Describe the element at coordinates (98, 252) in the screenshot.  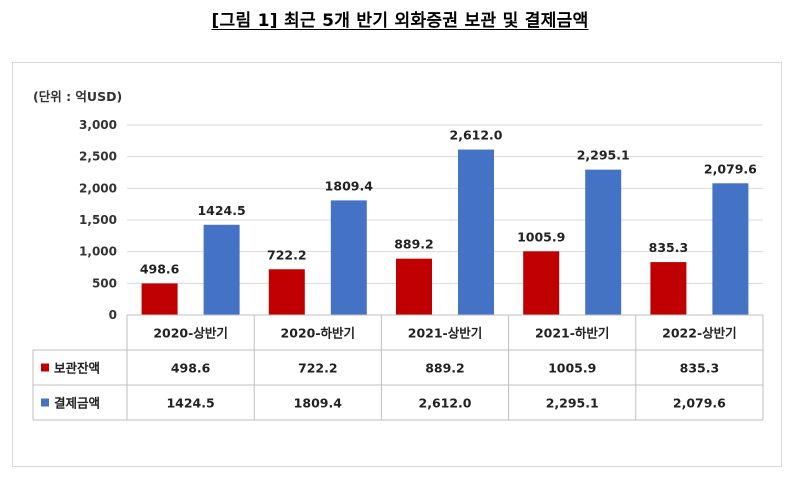
I see `y-tick-label: 1,000` at that location.